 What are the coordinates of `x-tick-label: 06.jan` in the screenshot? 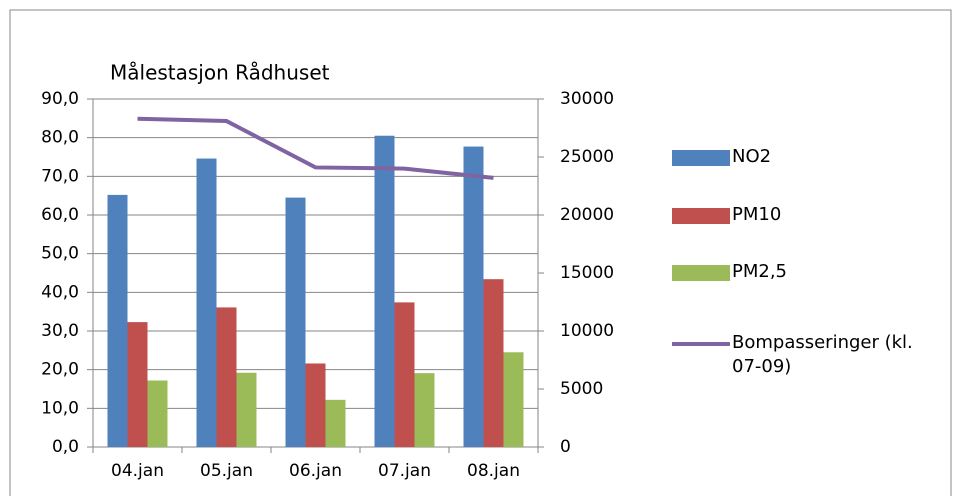 It's located at (315, 471).